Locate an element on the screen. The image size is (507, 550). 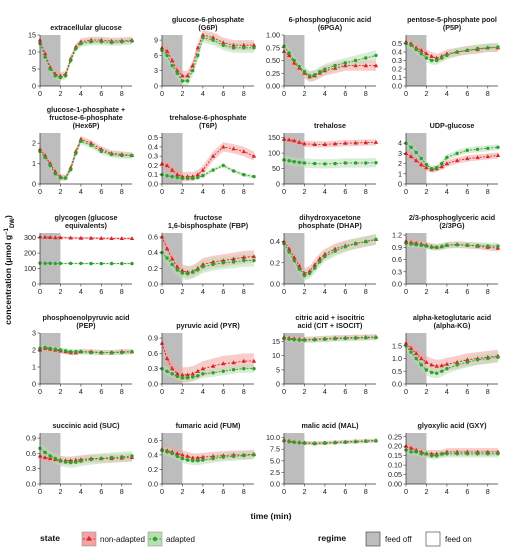
y-tick-label: 10 is located at coordinates (276, 355).